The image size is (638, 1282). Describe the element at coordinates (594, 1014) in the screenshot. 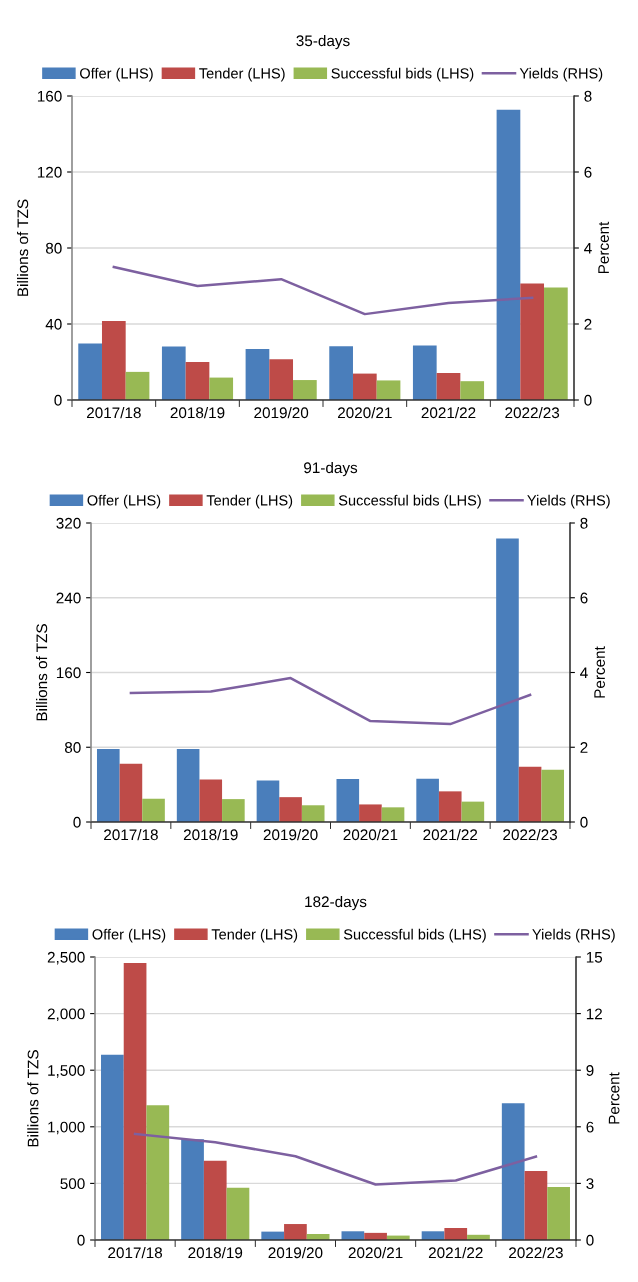

I see `y2-tick-label: 12` at that location.